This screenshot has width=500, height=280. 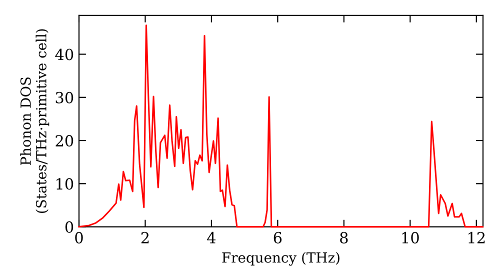 What do you see at coordinates (145, 238) in the screenshot?
I see `x-tick-label: 2` at bounding box center [145, 238].